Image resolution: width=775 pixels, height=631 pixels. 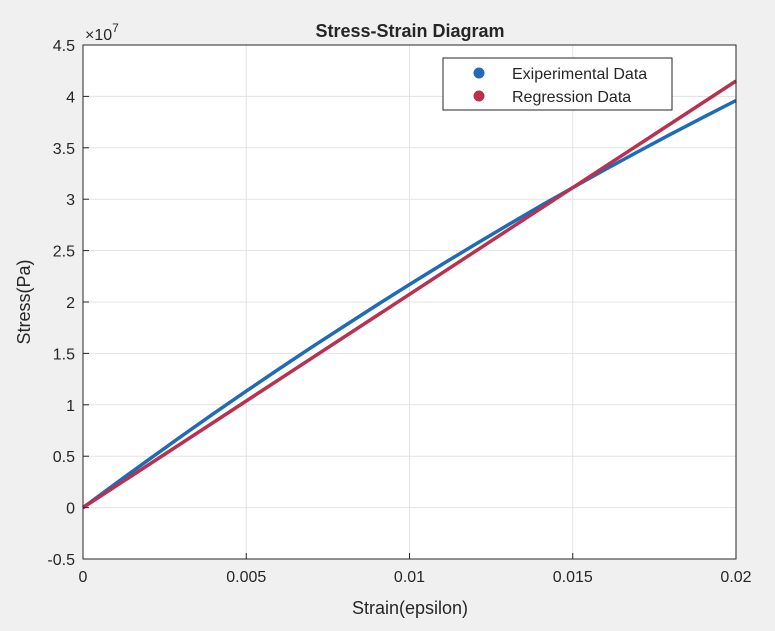 I want to click on x-axis-label: Strain(epsilon), so click(x=410, y=608).